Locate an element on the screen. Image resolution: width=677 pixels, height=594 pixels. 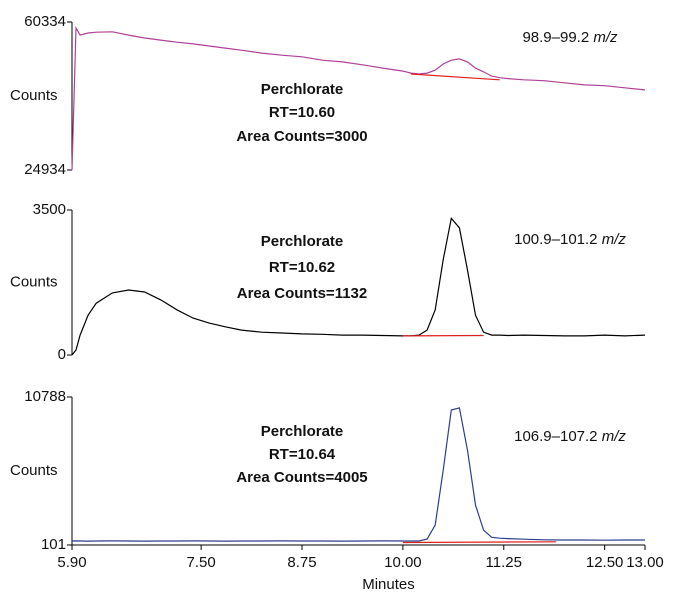
retention-label: RT=10.60 is located at coordinates (302, 112).